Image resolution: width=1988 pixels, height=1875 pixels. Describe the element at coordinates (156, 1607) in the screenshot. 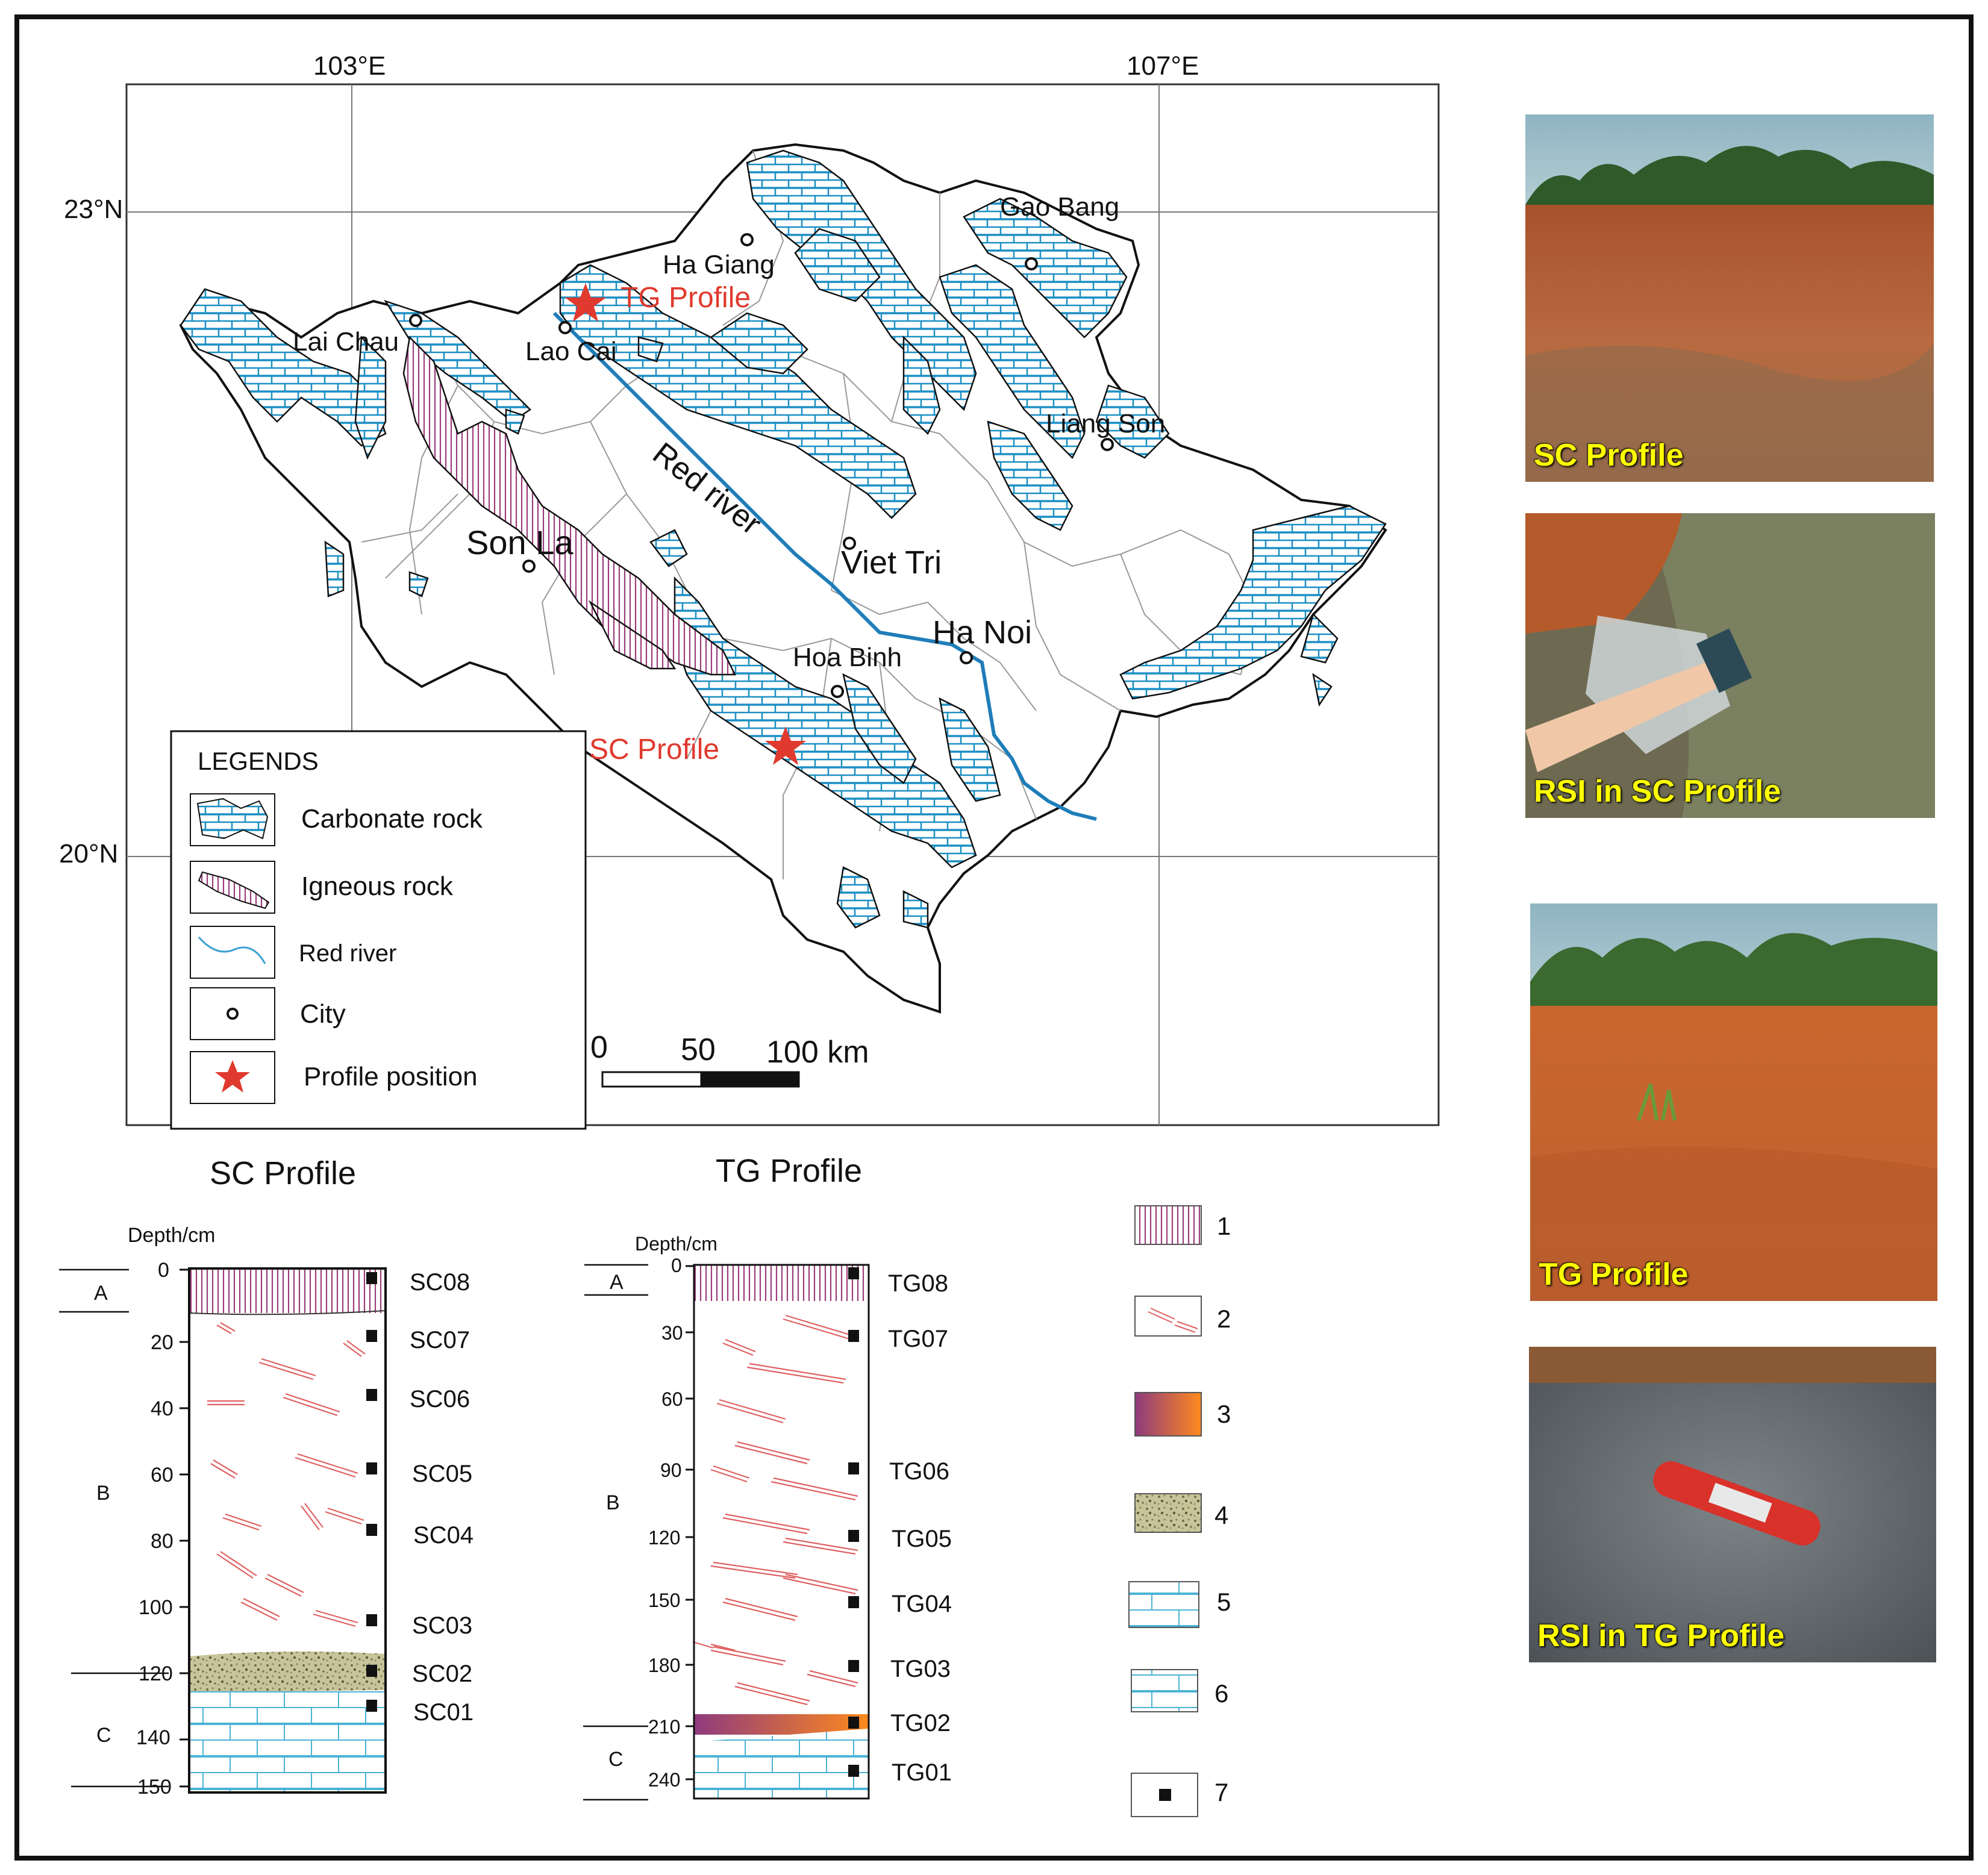

I see `sc-tick-100: 100` at that location.